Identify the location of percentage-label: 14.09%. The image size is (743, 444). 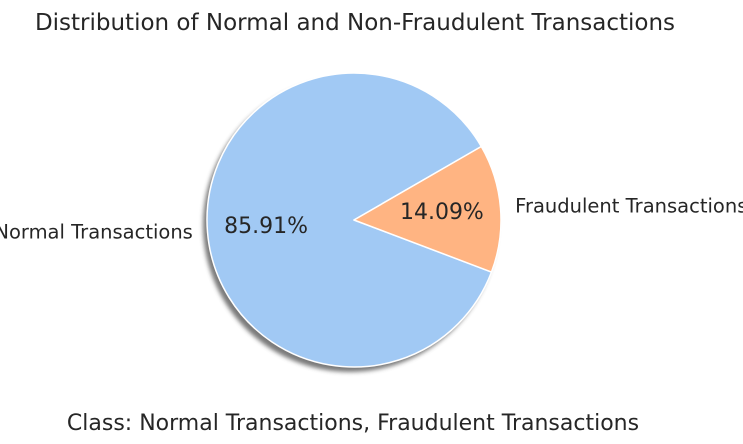
(442, 212).